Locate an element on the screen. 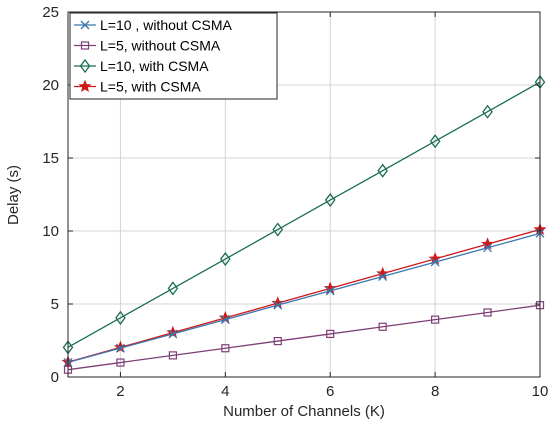 Image resolution: width=550 pixels, height=425 pixels. x-tick-label: 8 is located at coordinates (435, 391).